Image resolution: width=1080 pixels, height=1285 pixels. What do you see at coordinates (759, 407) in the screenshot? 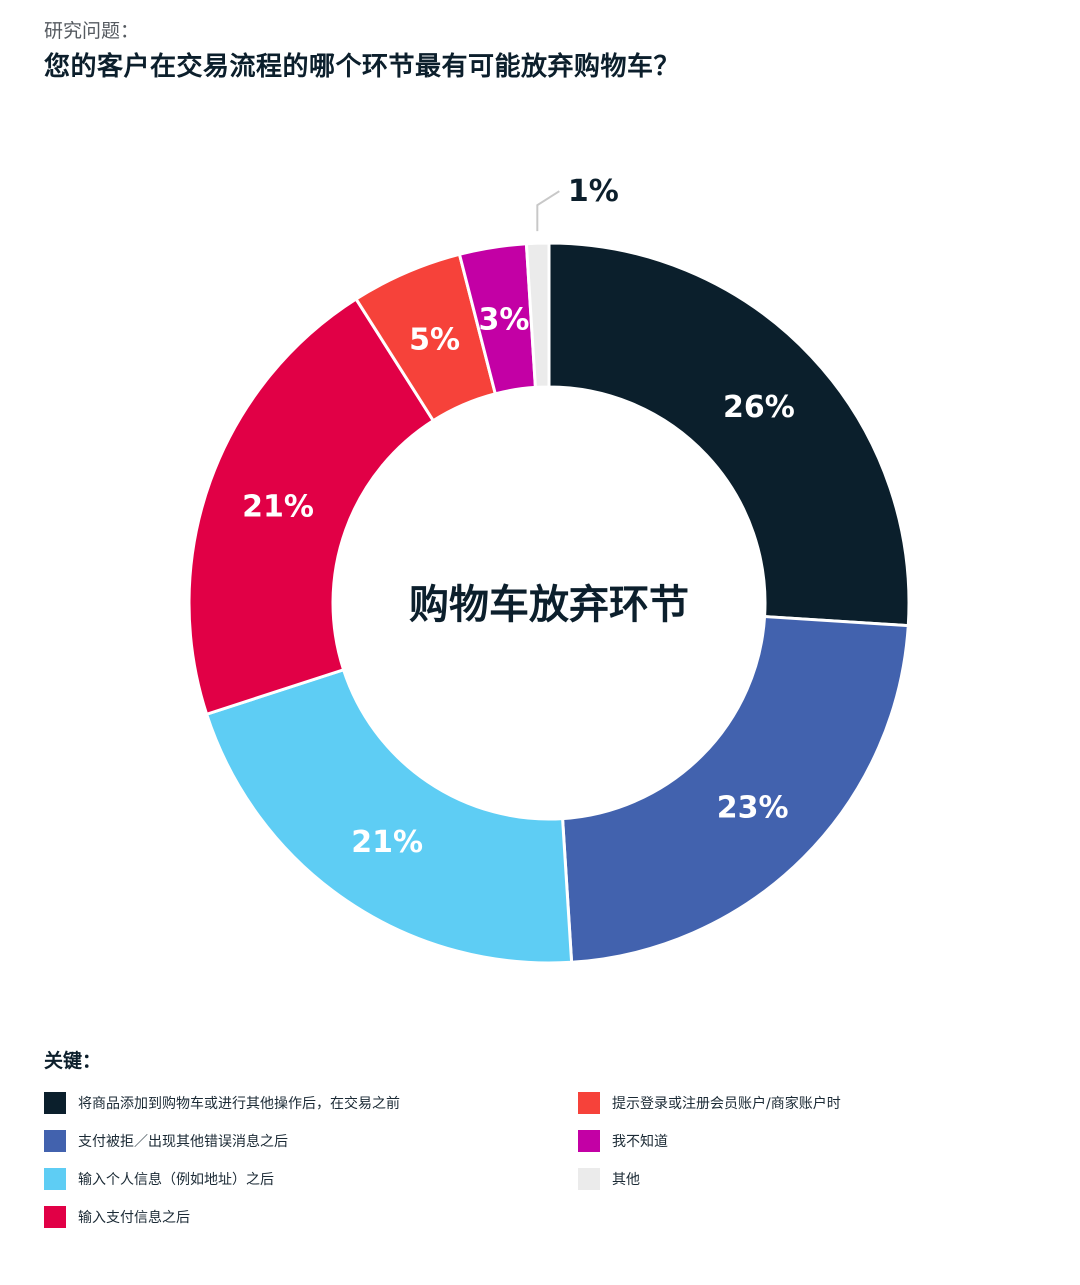
I see `slice-value-label: 26%` at bounding box center [759, 407].